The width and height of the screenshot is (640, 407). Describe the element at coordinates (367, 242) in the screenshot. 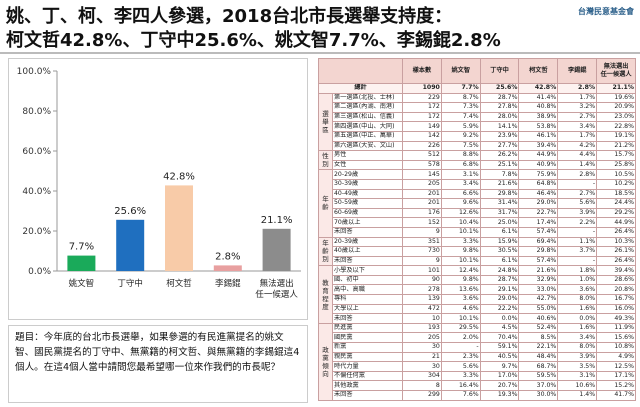

I see `row-label: 20-39歲` at that location.